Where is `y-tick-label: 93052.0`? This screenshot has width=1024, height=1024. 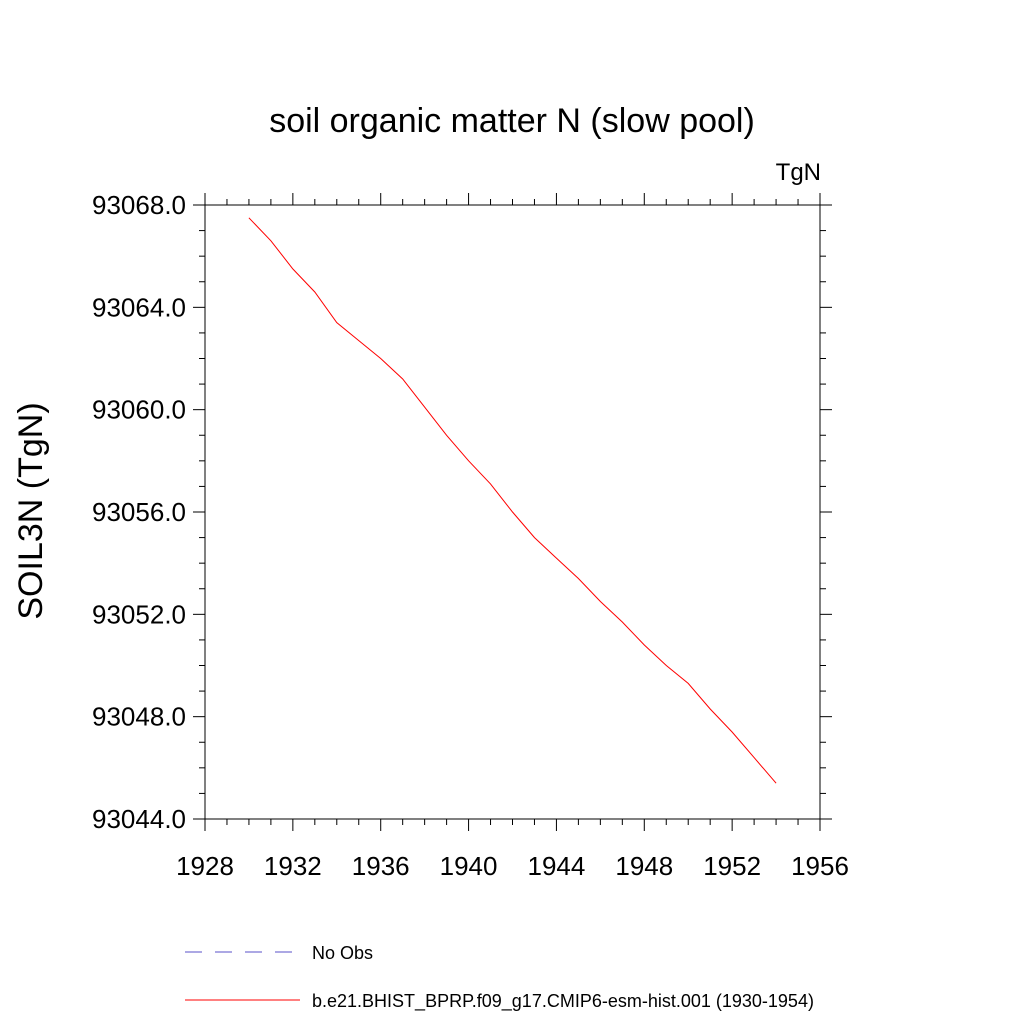
y-tick-label: 93052.0 is located at coordinates (139, 614).